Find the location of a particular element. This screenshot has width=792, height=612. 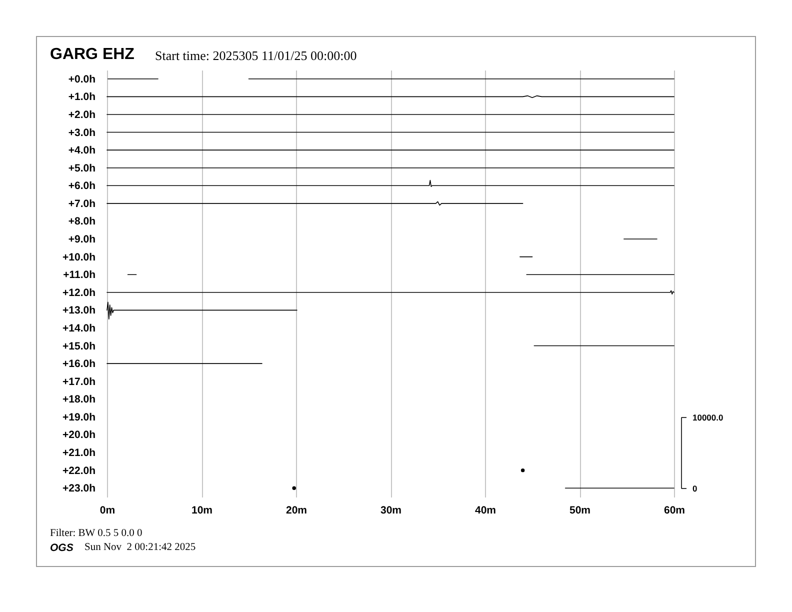

chart-subtitle: Start time: 2025305 11/01/25 00:00:00 is located at coordinates (256, 55).